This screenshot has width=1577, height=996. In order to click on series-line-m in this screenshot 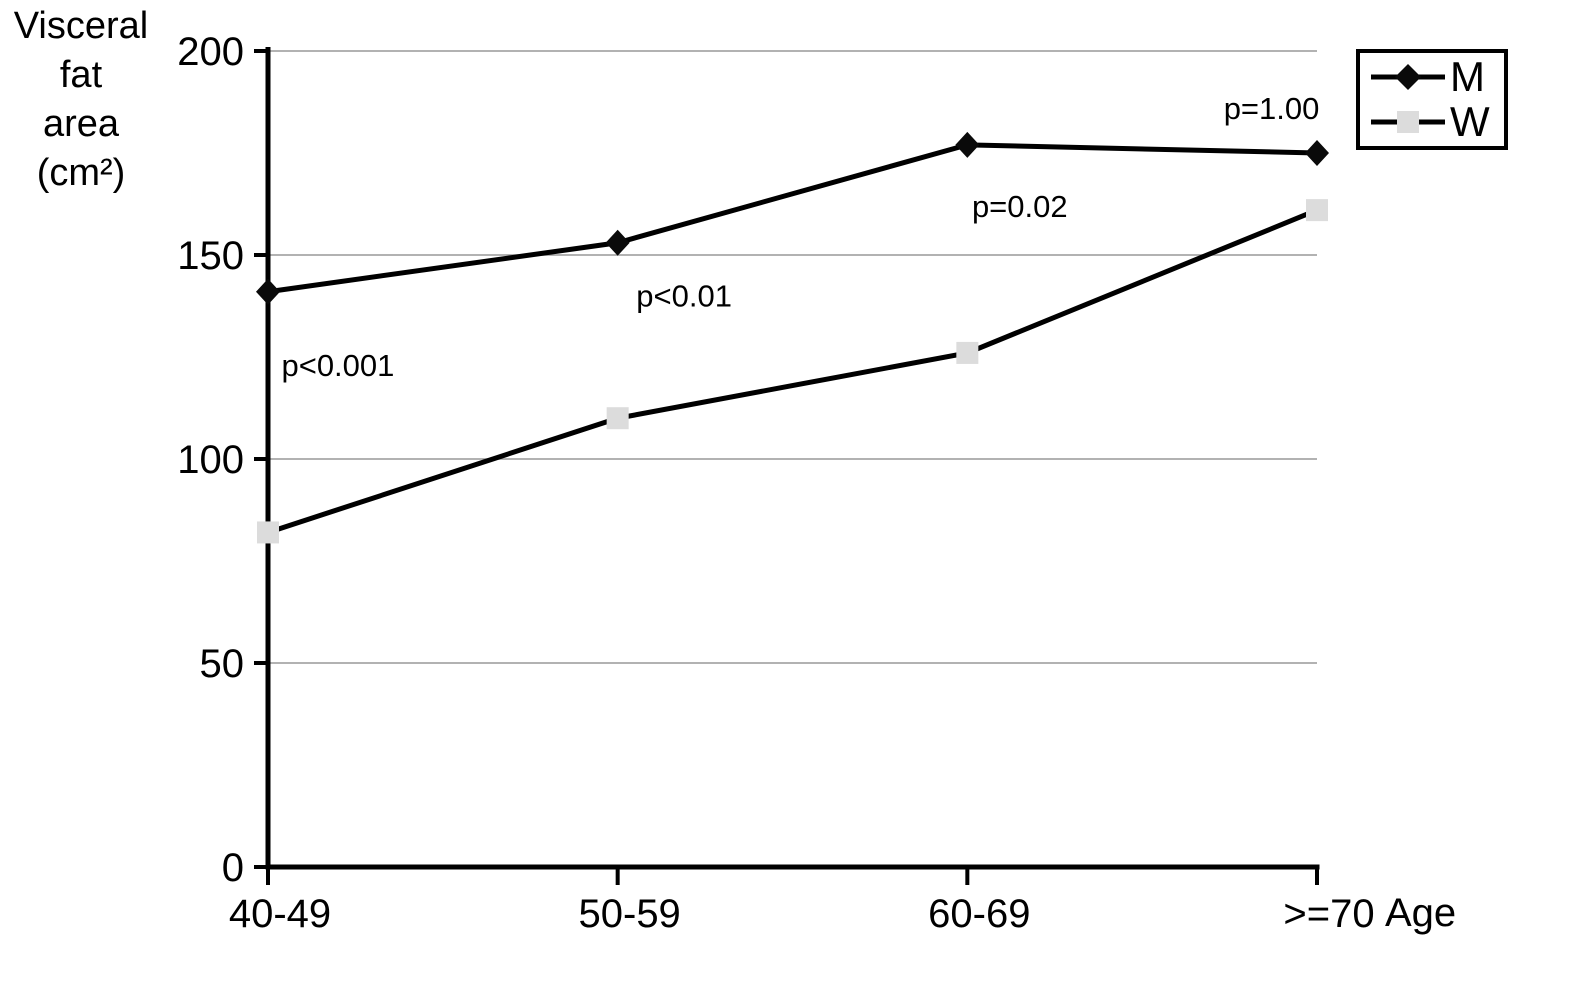, I will do `click(792, 218)`.